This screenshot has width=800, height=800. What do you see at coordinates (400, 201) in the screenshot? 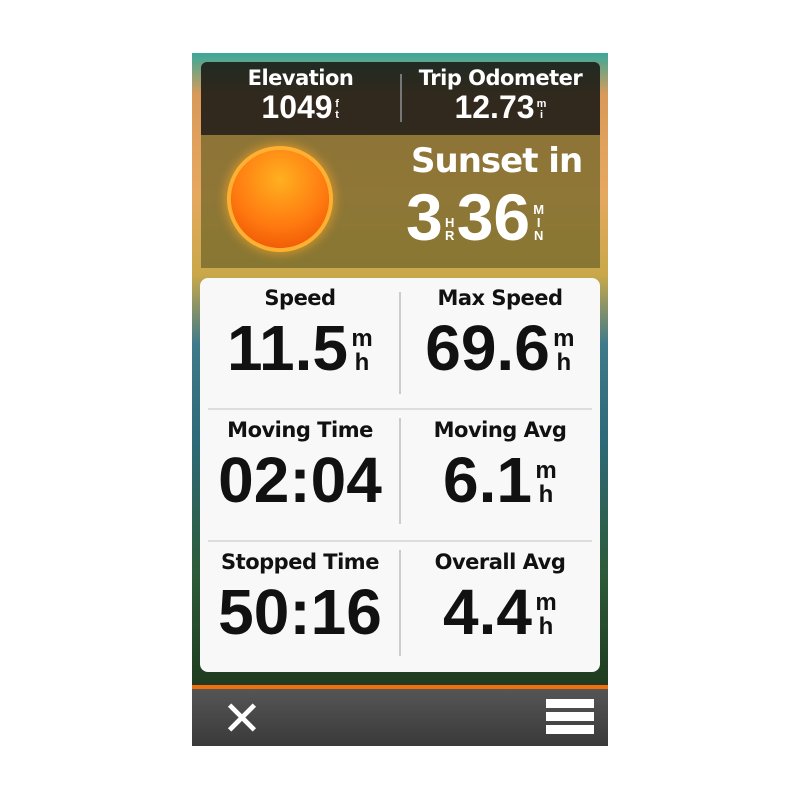
I see `sunset-field: Sunset in 3 HR36 MIN` at bounding box center [400, 201].